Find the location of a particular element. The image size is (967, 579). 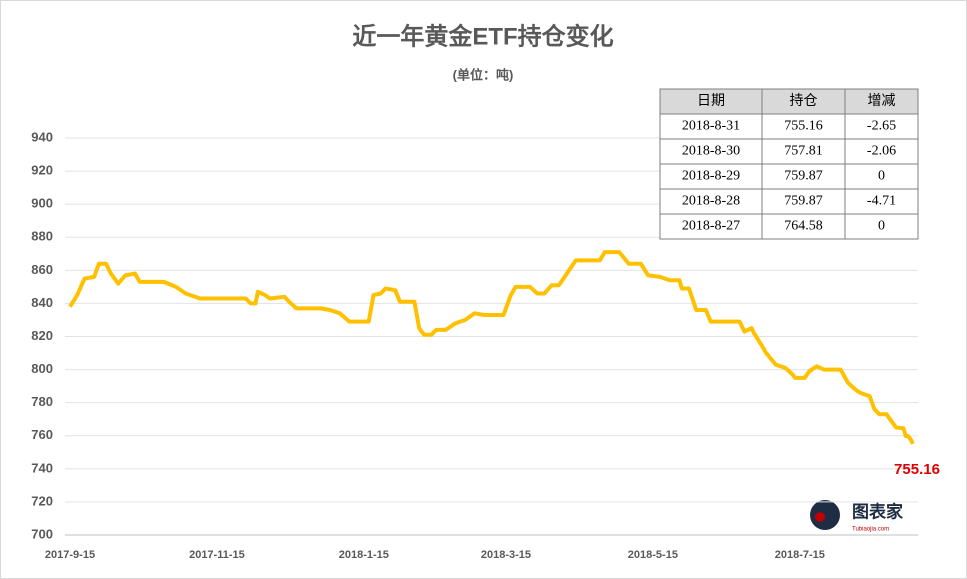

table-header: 持仓 is located at coordinates (804, 100).